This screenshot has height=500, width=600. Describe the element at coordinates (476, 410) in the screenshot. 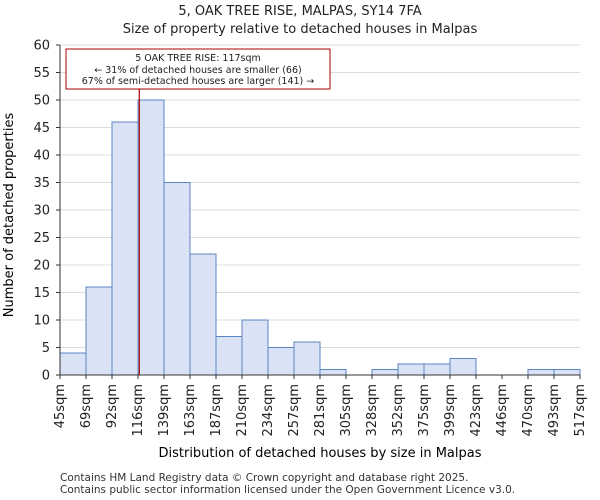

I see `x-tick-label: 423sqm` at that location.